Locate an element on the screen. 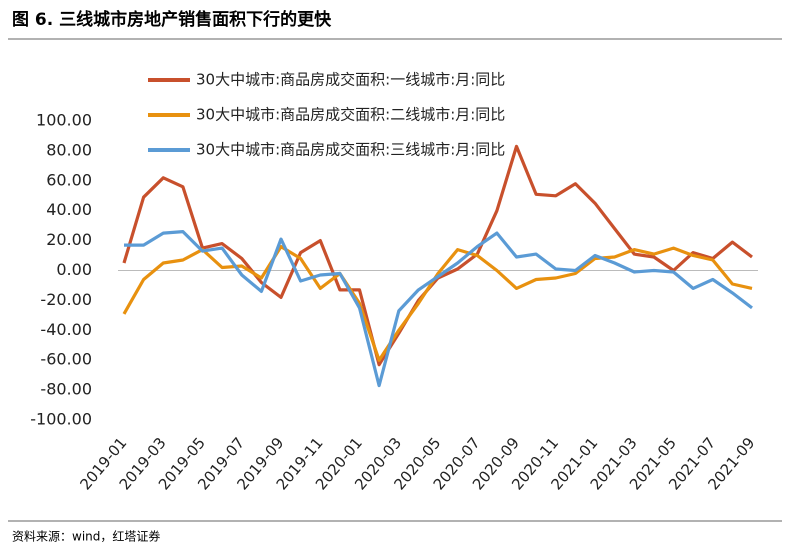 Image resolution: width=790 pixels, height=553 pixels. y-tick-label: -100.00 is located at coordinates (61, 419).